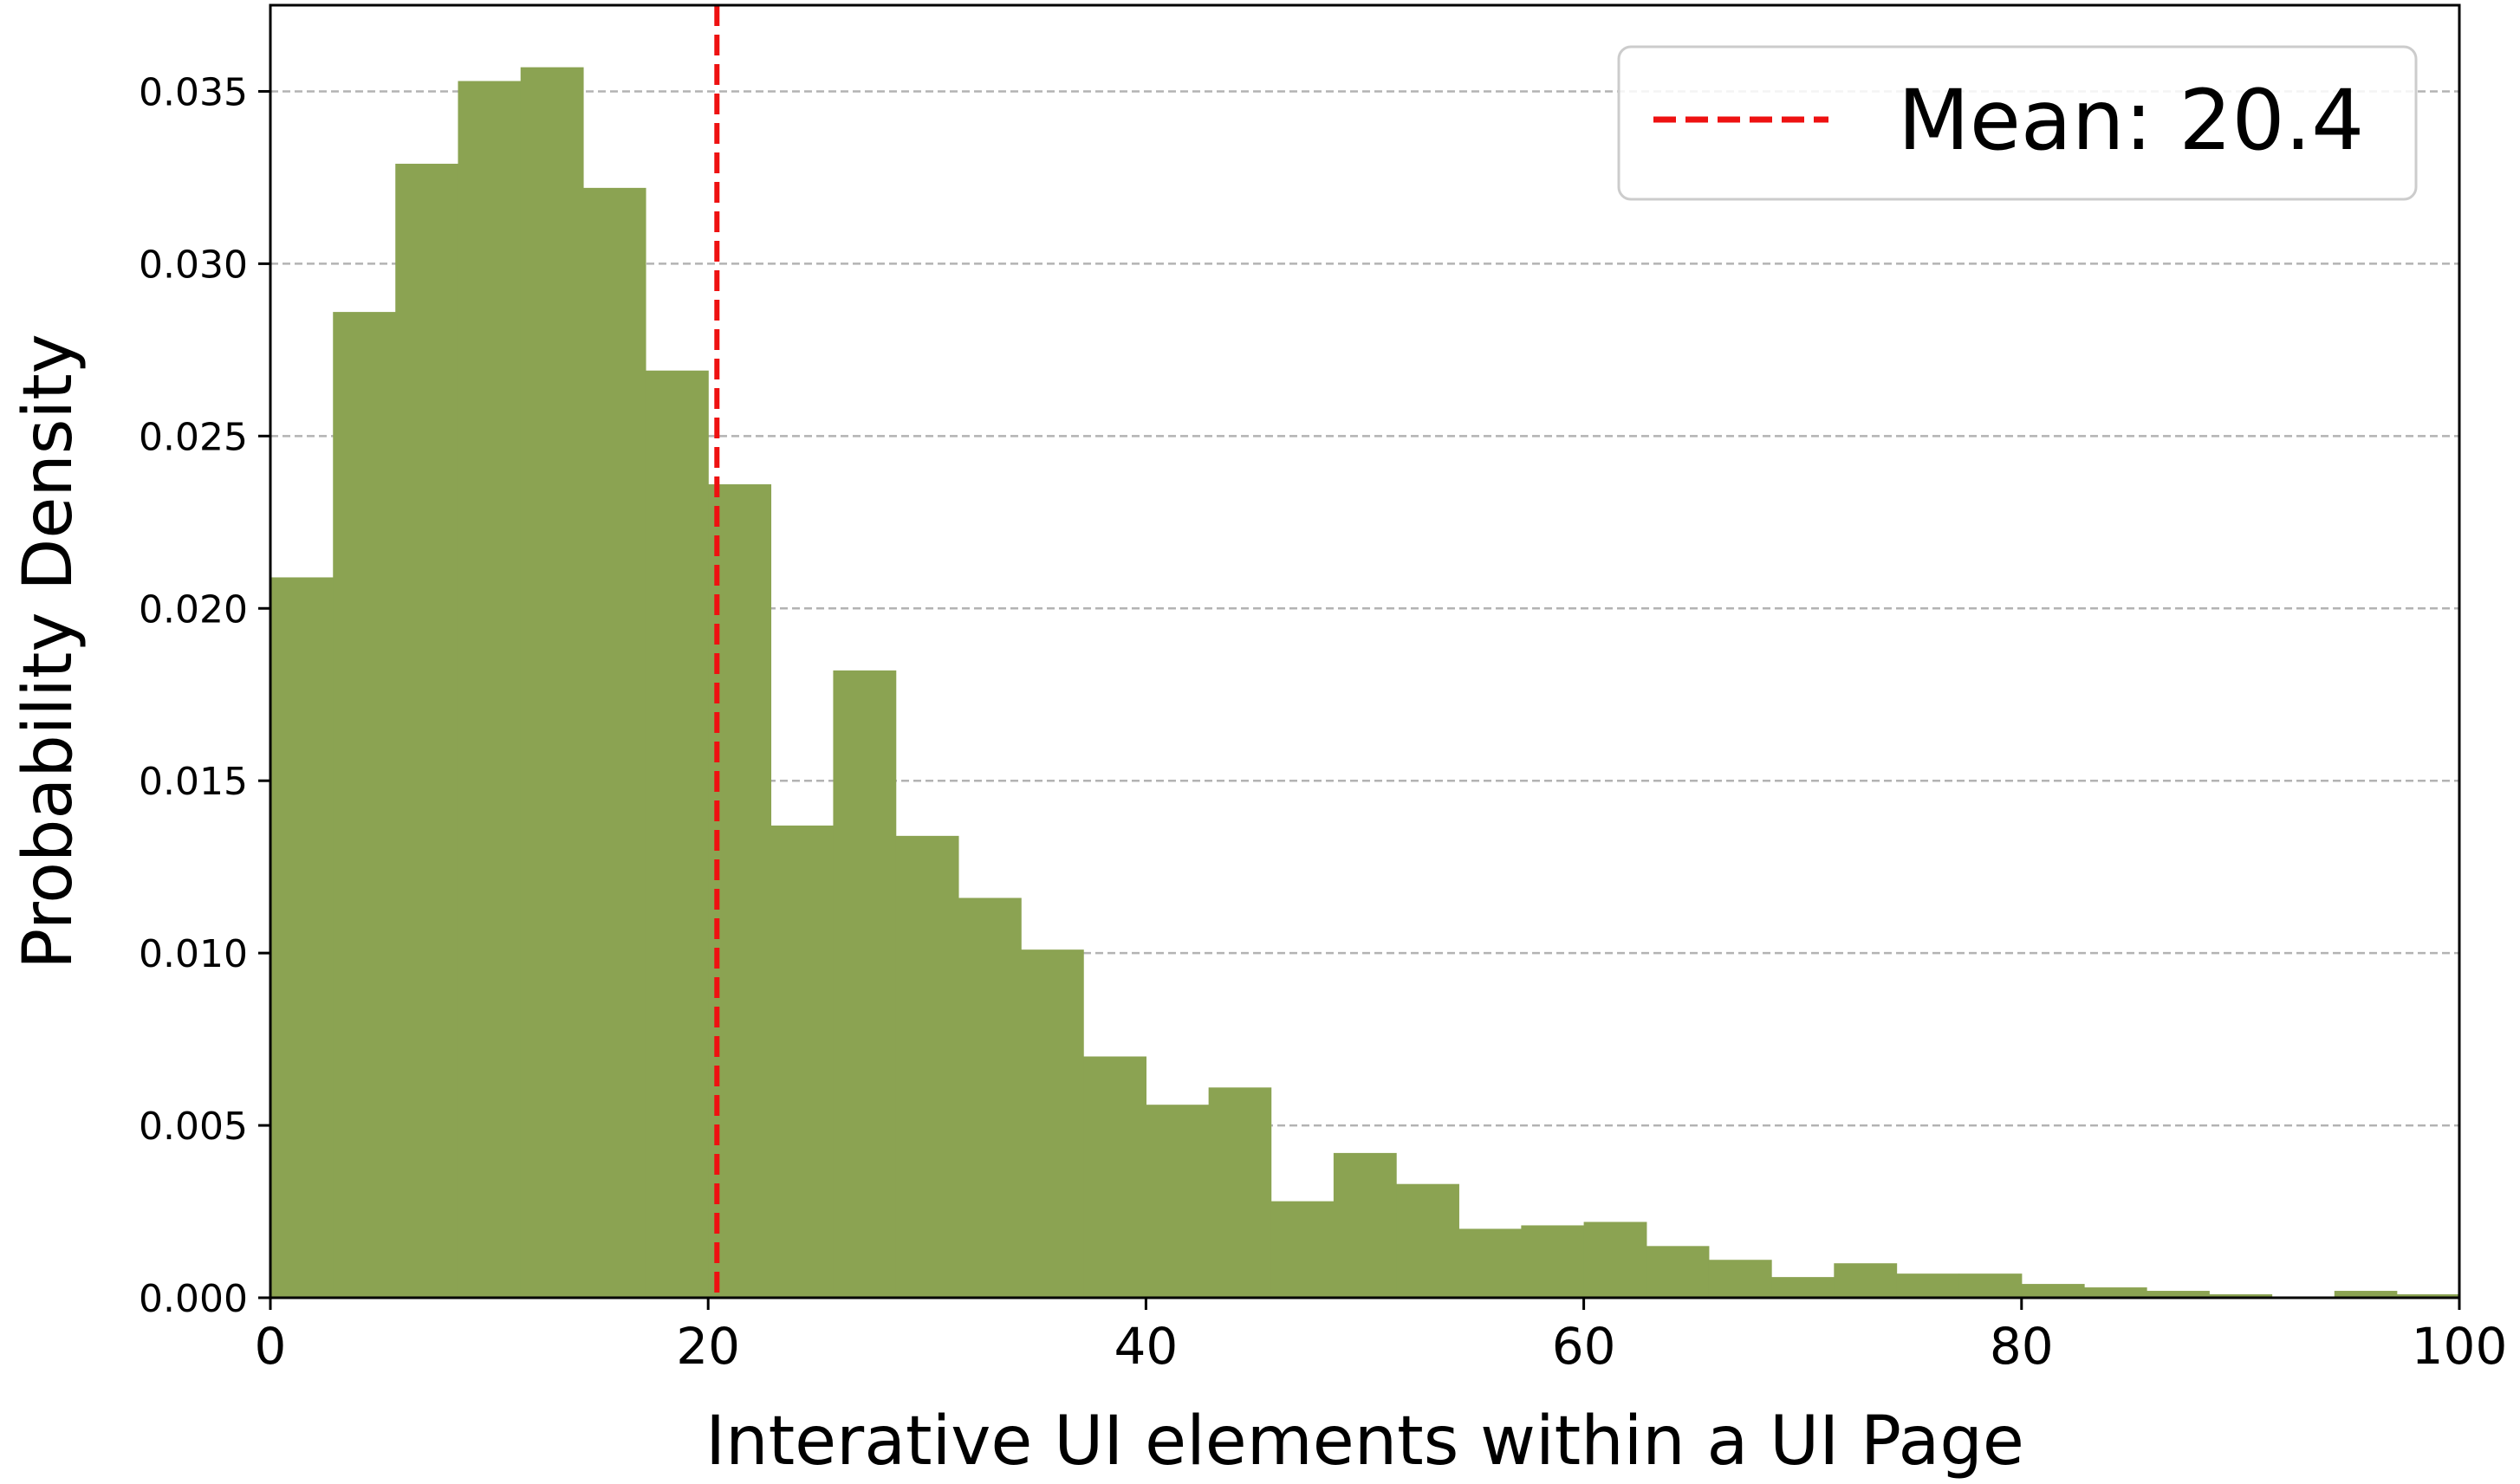  Describe the element at coordinates (193, 1127) in the screenshot. I see `y-tick-label-1: 0.005` at that location.